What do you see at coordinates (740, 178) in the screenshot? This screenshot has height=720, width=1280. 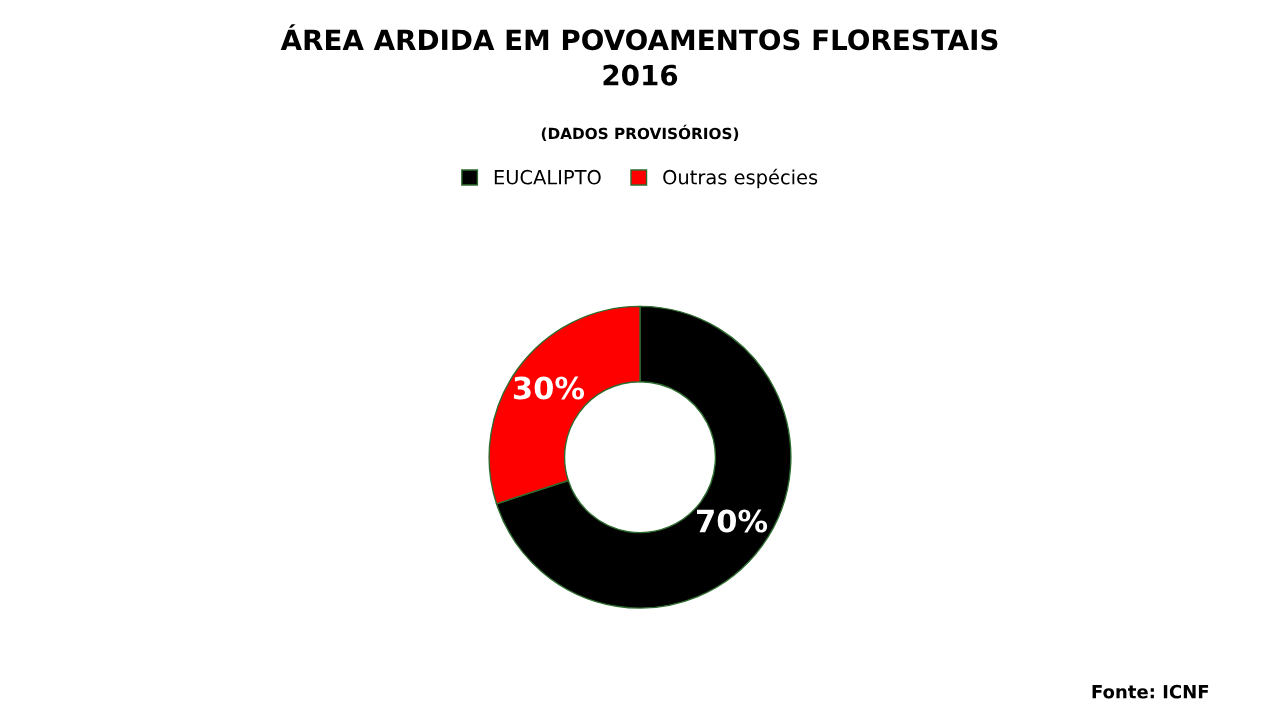 I see `legend-label: Outras espécies` at bounding box center [740, 178].